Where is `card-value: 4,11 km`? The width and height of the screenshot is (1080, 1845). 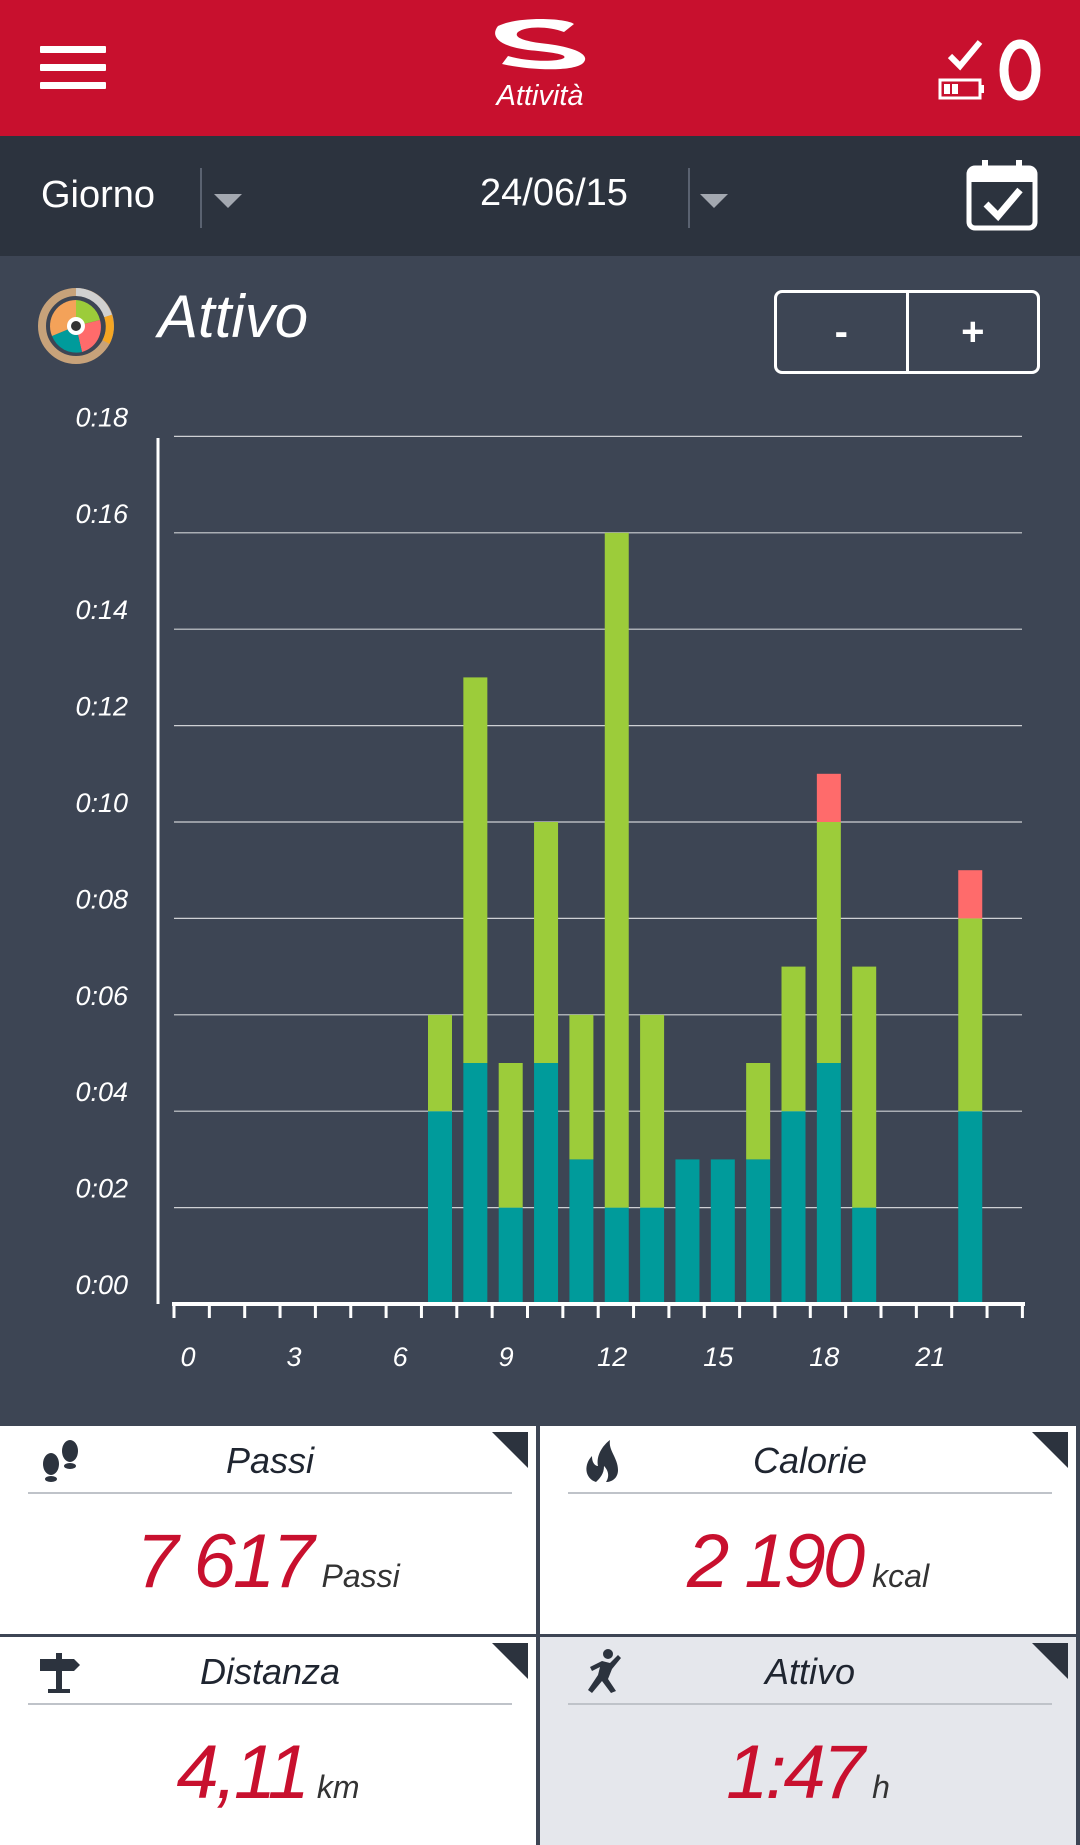 card-value: 4,11 km is located at coordinates (268, 1772).